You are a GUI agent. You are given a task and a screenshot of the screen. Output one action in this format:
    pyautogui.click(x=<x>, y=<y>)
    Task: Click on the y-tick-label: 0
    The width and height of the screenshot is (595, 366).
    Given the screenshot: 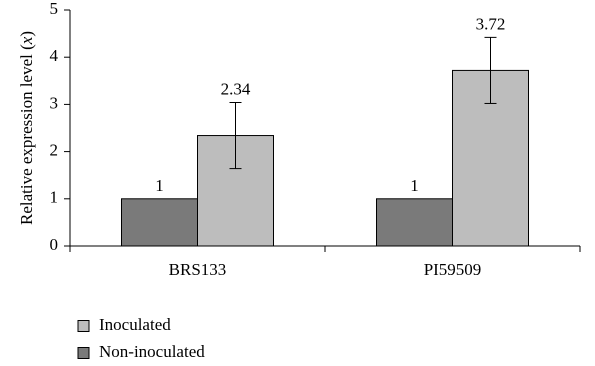 What is the action you would take?
    pyautogui.click(x=54, y=244)
    